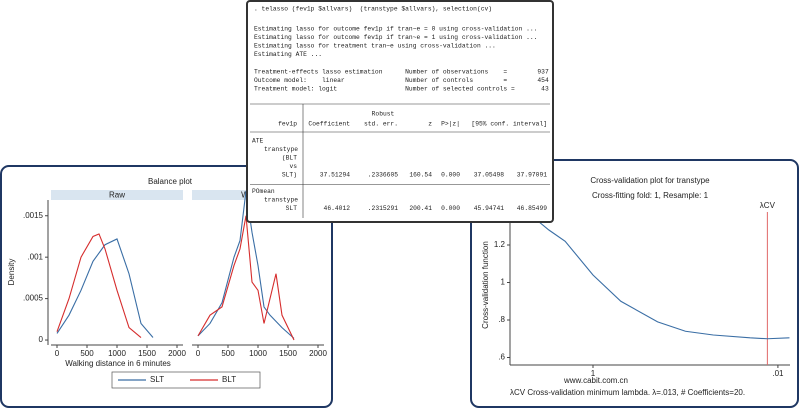 The image size is (800, 409). What do you see at coordinates (381, 124) in the screenshot?
I see `header: std. err.` at bounding box center [381, 124].